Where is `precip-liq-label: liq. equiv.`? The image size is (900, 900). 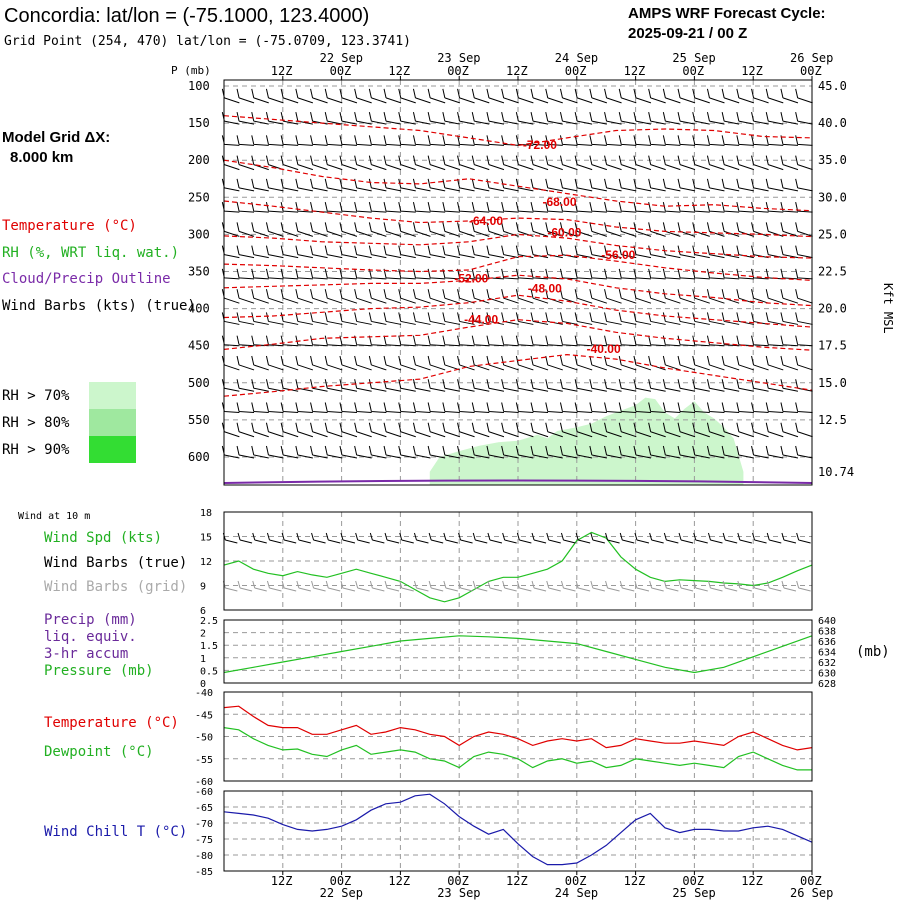
precip-liq-label: liq. equiv. is located at coordinates (90, 637).